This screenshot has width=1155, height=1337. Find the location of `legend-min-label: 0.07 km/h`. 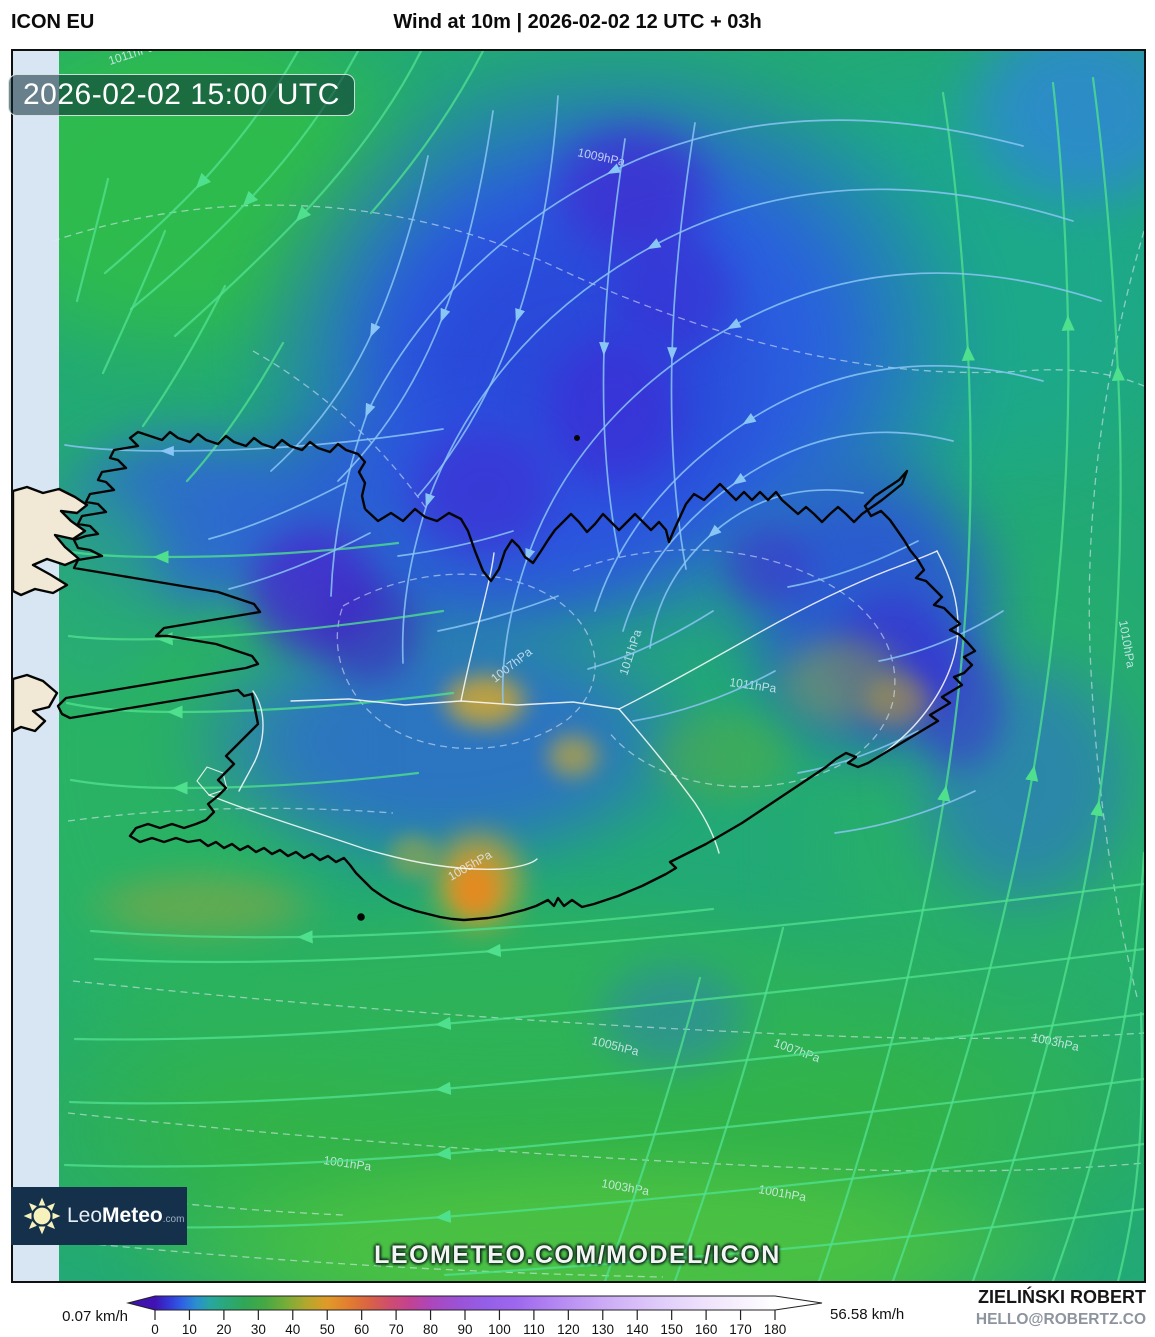

legend-min-label: 0.07 km/h is located at coordinates (95, 1316).